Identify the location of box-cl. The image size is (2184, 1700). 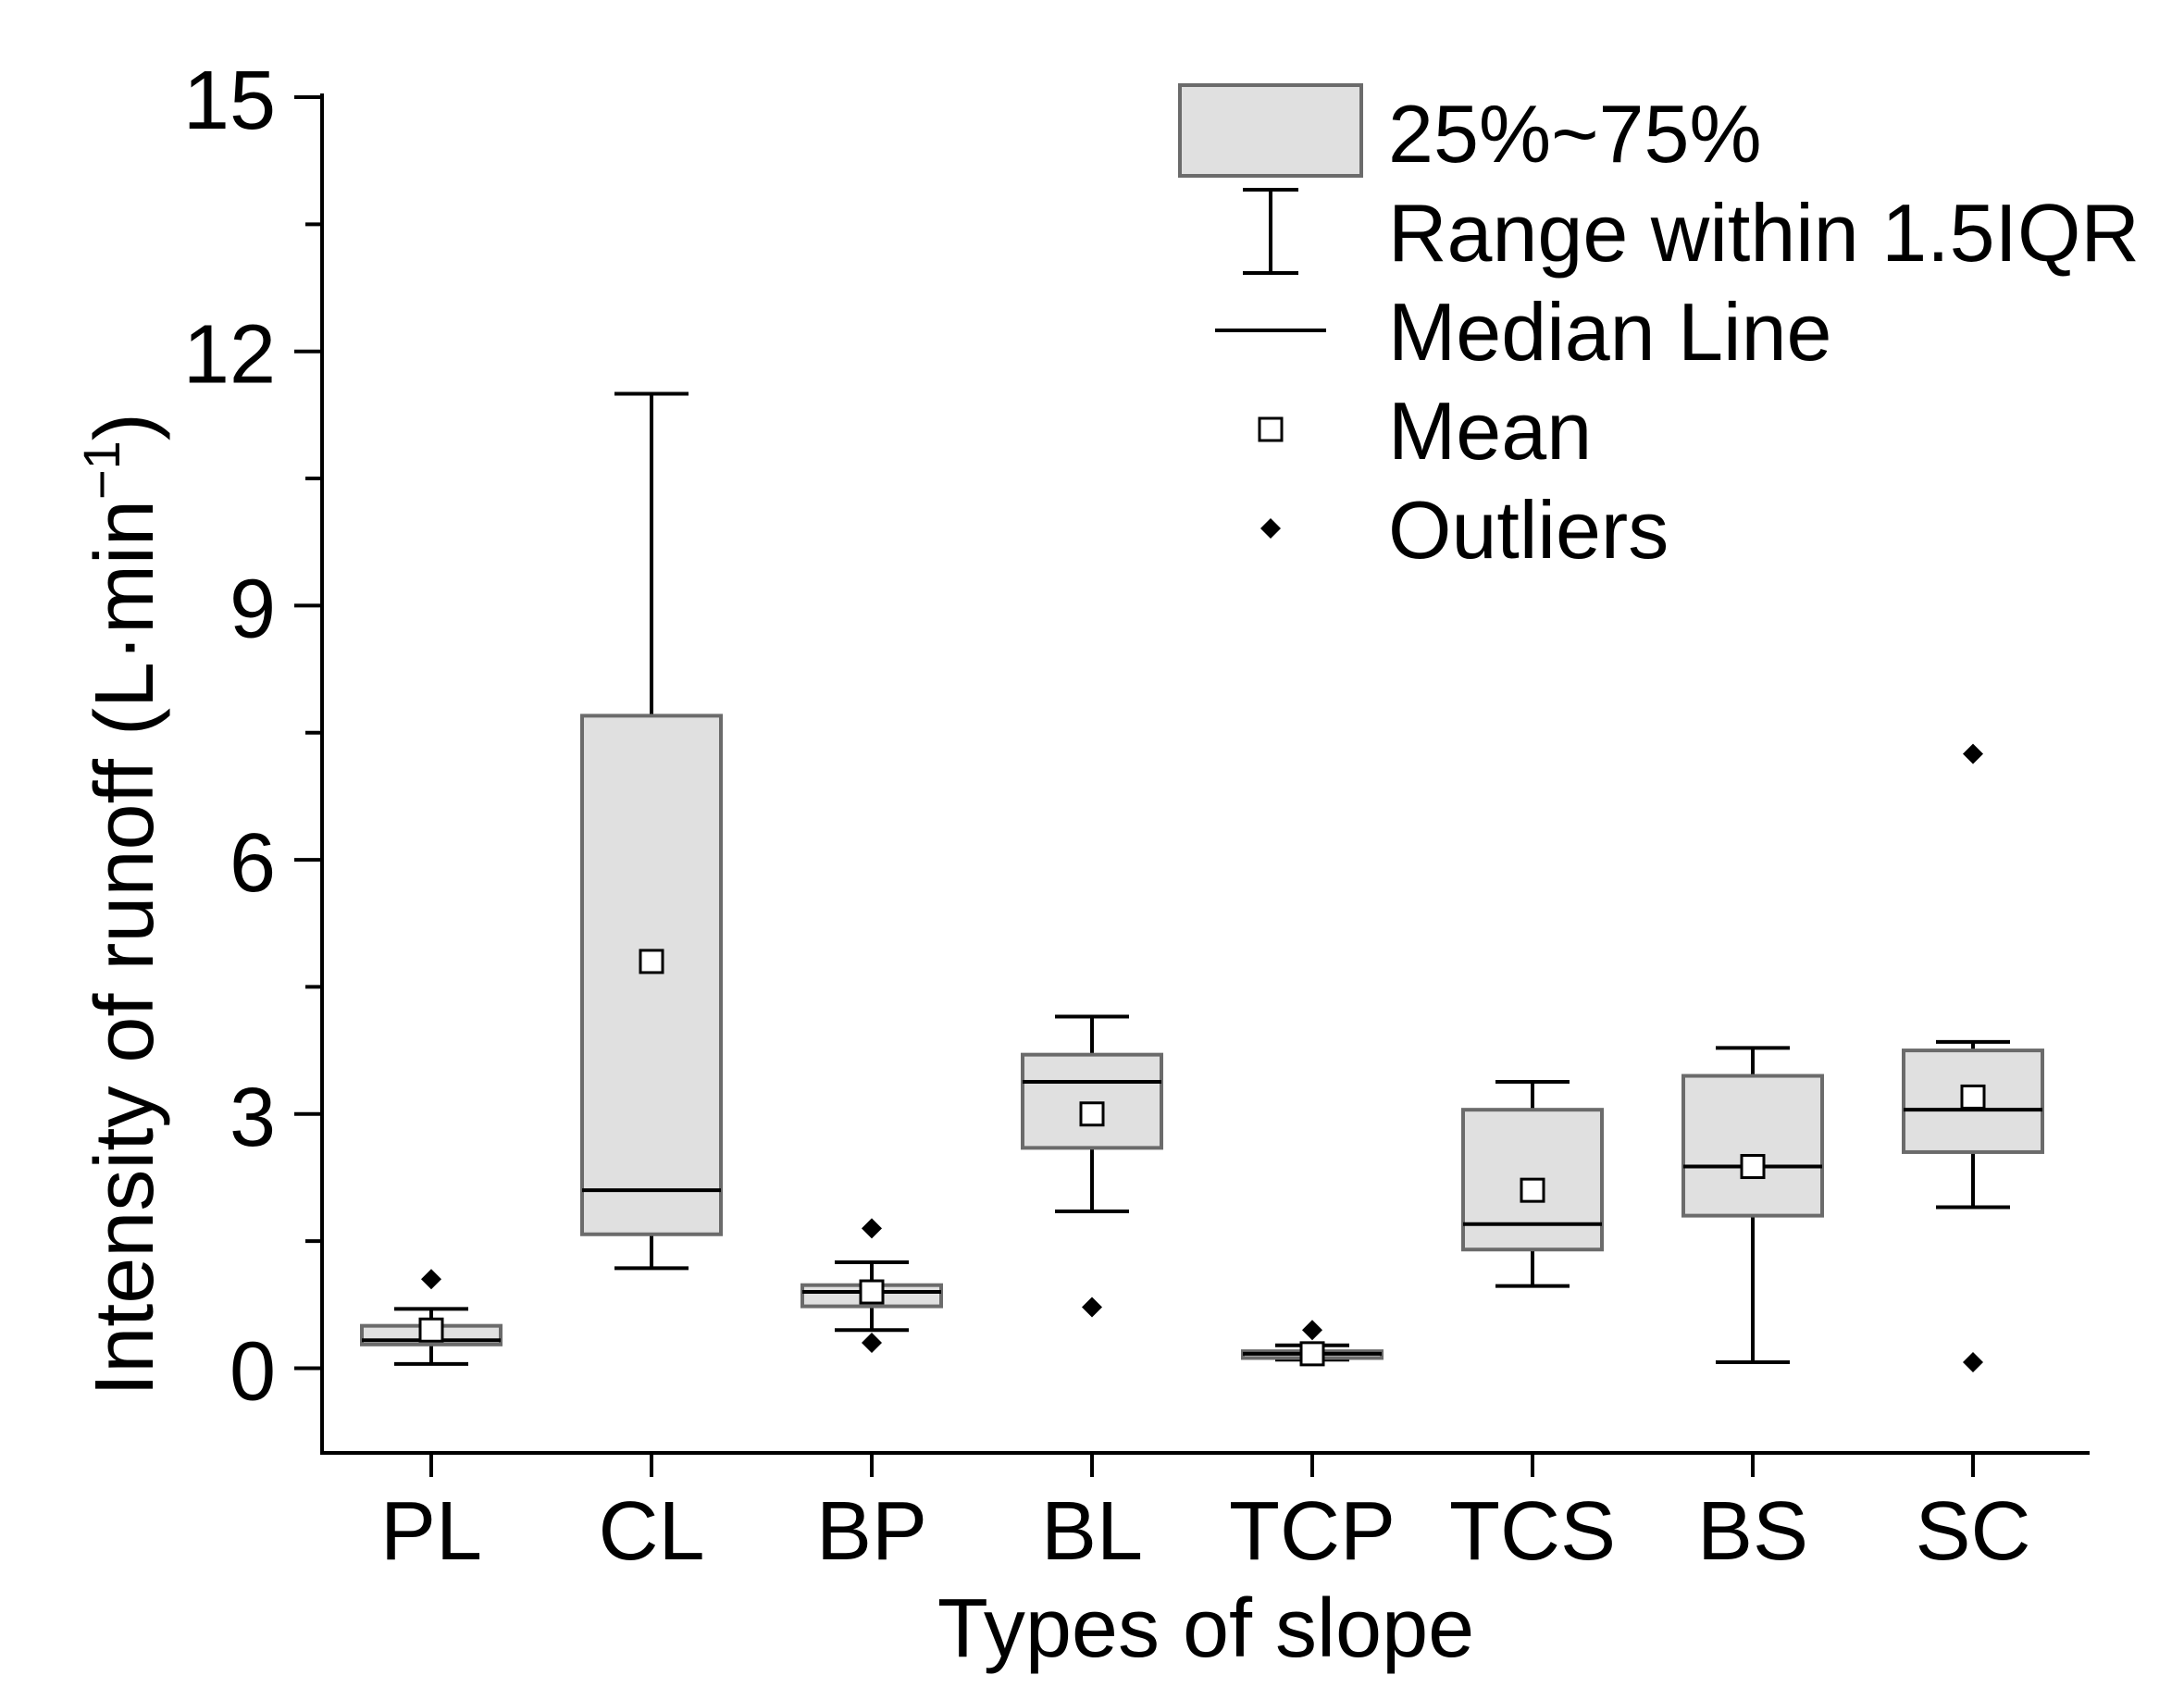
(651, 831).